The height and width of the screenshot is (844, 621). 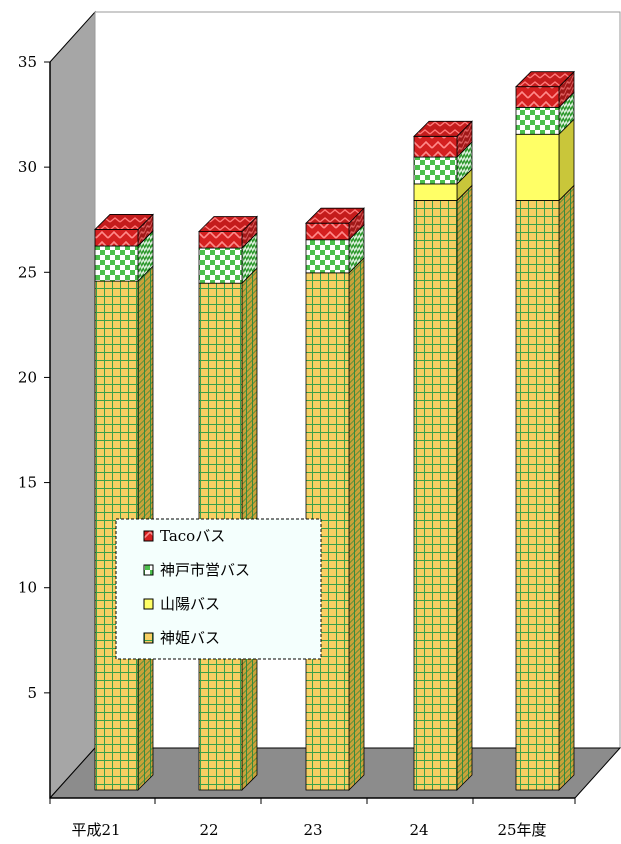 What do you see at coordinates (418, 830) in the screenshot?
I see `x-tick-label: 24` at bounding box center [418, 830].